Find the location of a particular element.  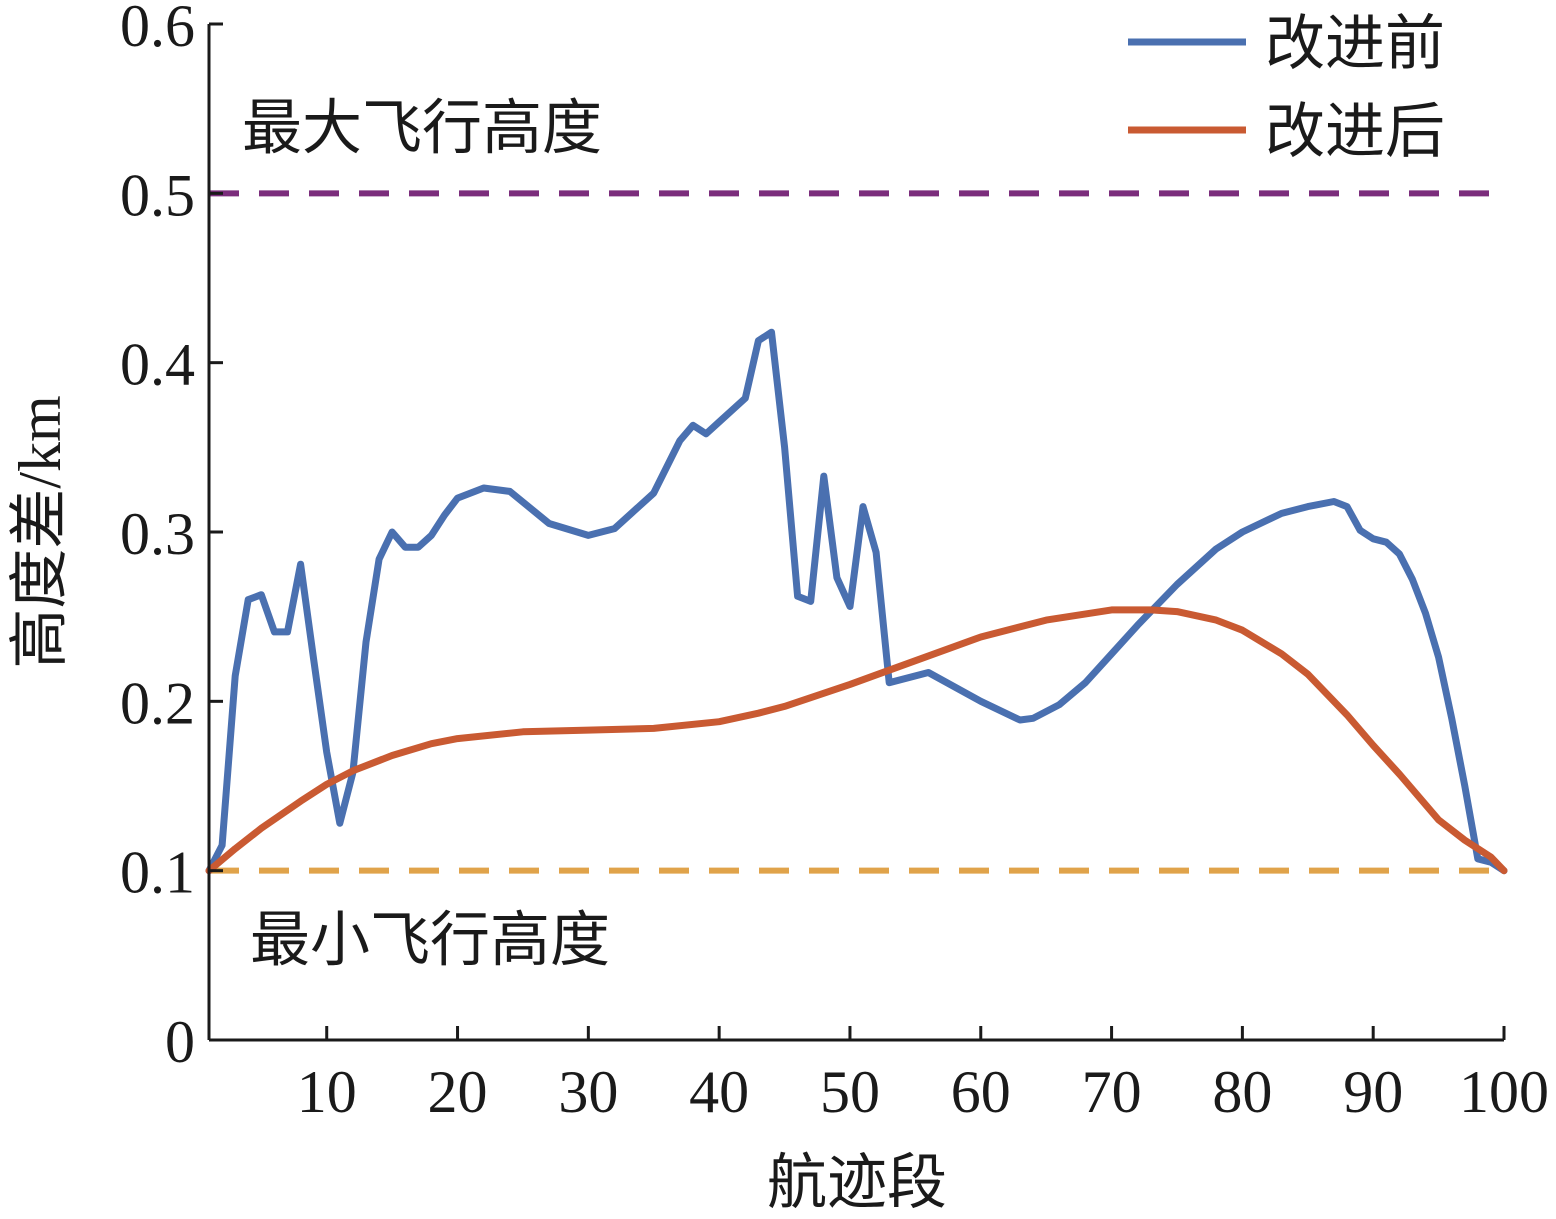

y-tick-label: 0 is located at coordinates (180, 1042).